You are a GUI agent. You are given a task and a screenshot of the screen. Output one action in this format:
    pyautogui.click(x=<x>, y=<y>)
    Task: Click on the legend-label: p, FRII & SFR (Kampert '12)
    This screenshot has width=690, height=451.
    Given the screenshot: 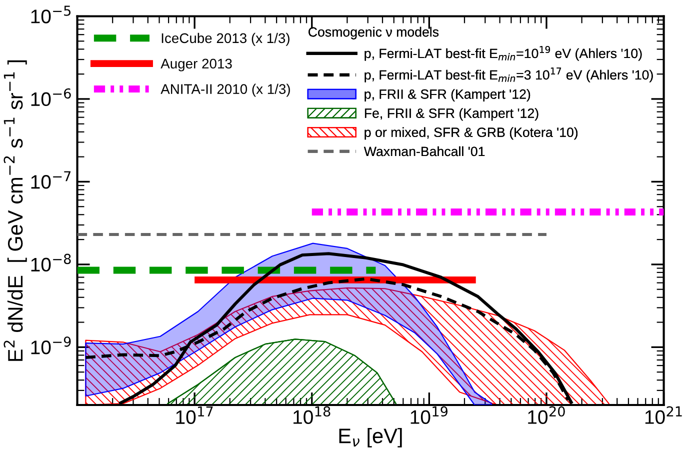 What is the action you would take?
    pyautogui.click(x=447, y=95)
    